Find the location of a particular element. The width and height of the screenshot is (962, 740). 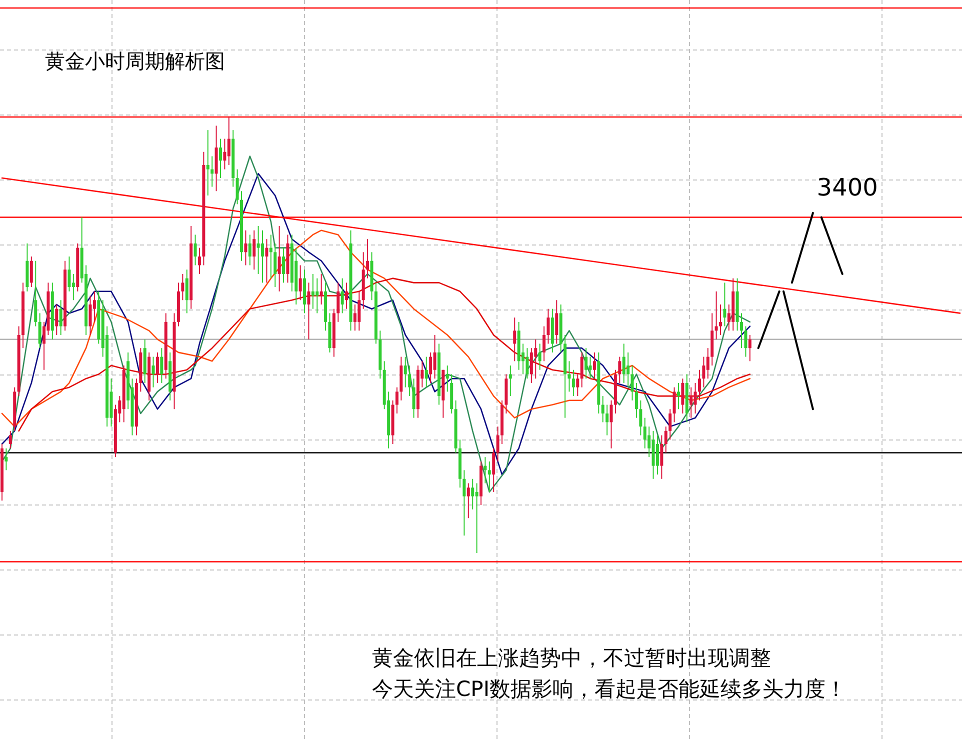

annotation: 3400 is located at coordinates (847, 187).